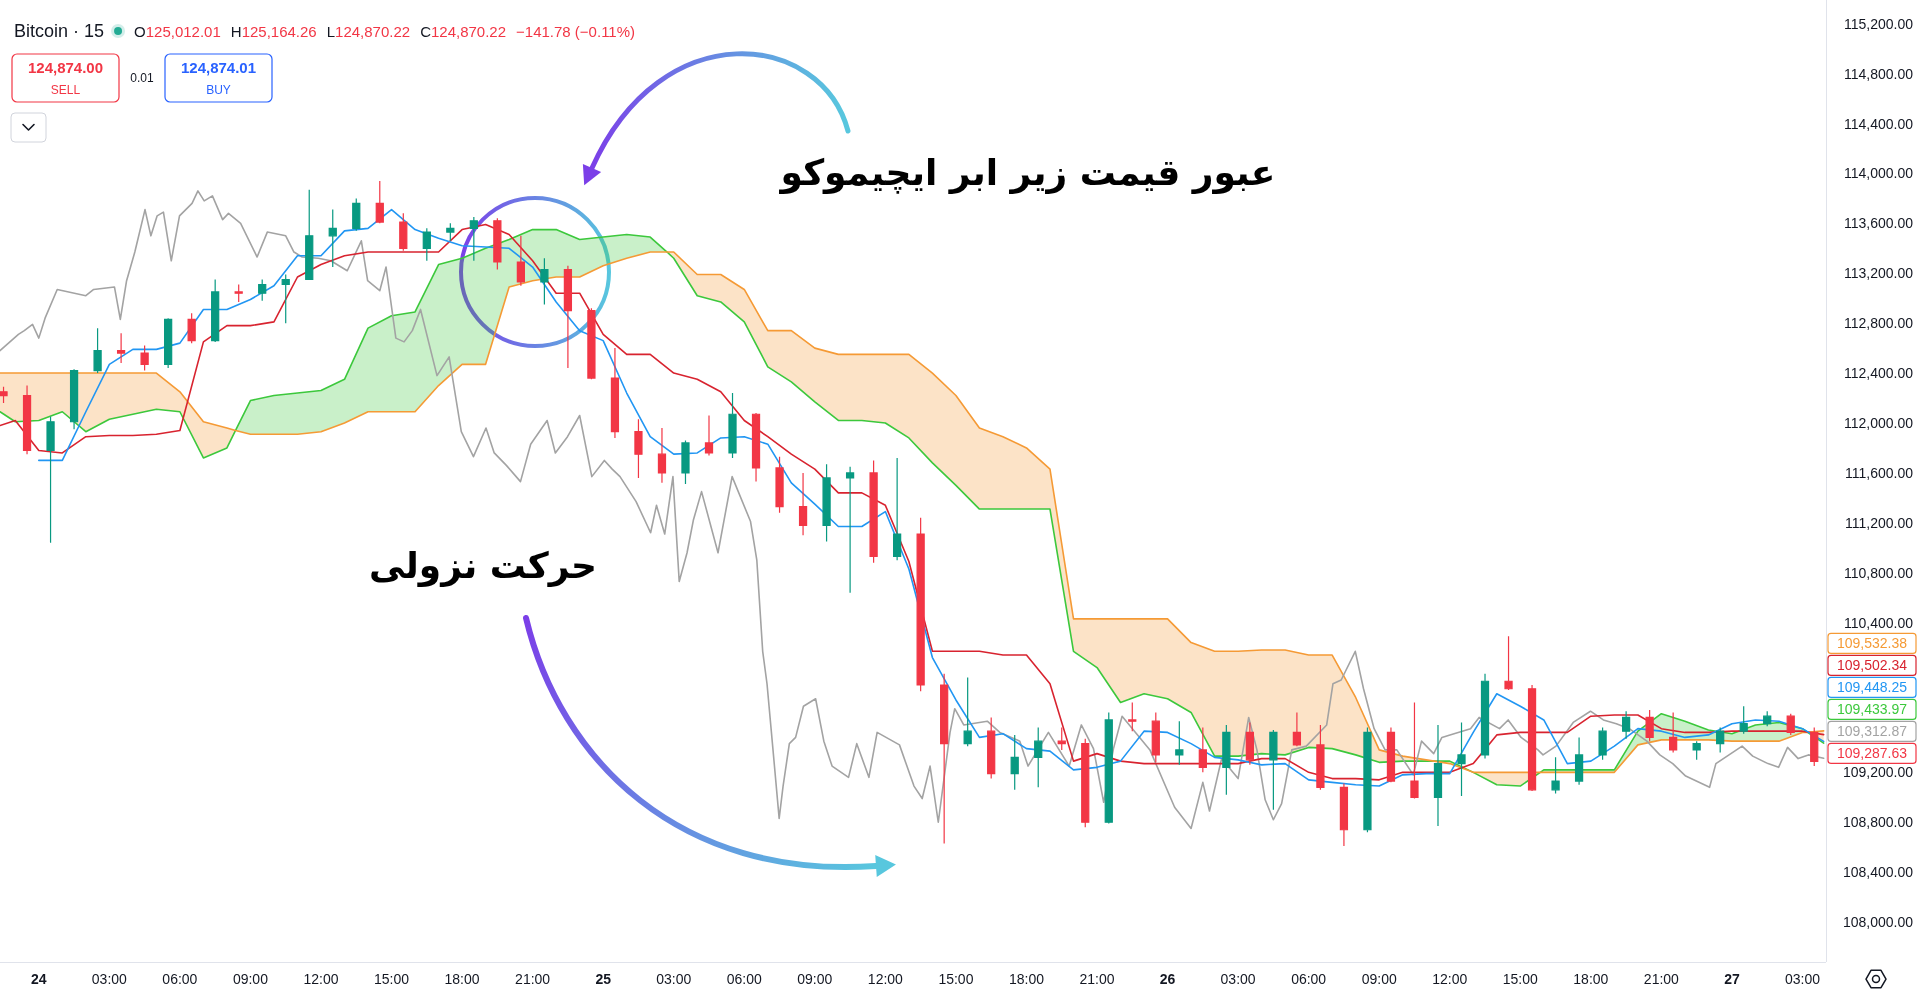 The width and height of the screenshot is (1919, 996). I want to click on annotation: 0.01, so click(142, 78).